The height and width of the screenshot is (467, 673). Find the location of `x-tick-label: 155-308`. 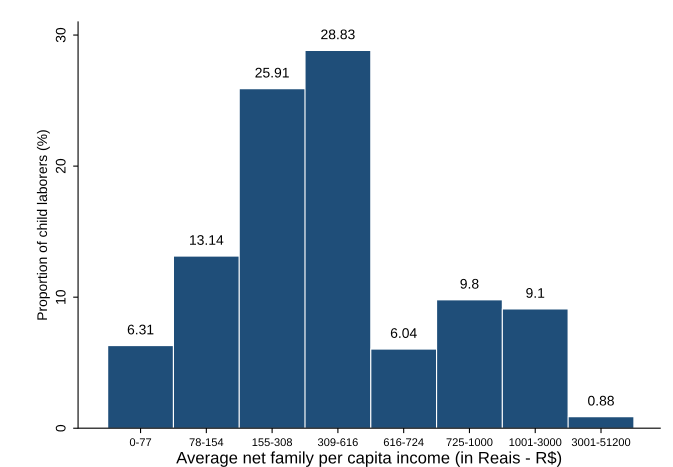

x-tick-label: 155-308 is located at coordinates (272, 442).